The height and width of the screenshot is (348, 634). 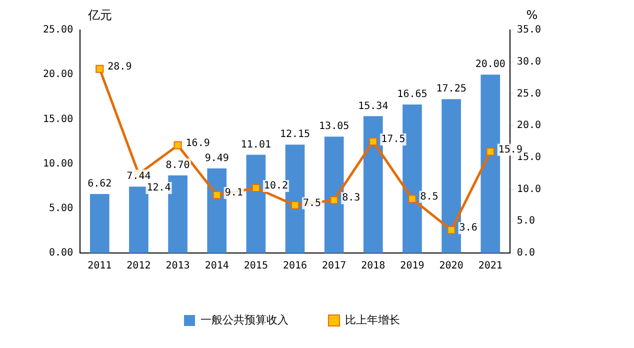 What do you see at coordinates (351, 198) in the screenshot?
I see `data-label: 8.3` at bounding box center [351, 198].